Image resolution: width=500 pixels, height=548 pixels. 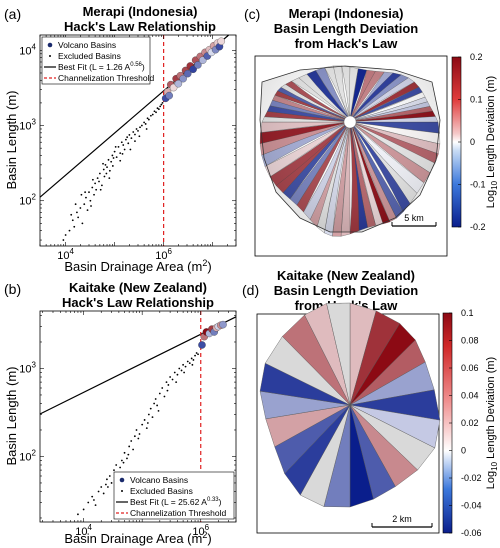 I want to click on legend-b-fit-label: Best Fit (L = 25.62 A0.33), so click(x=176, y=502).